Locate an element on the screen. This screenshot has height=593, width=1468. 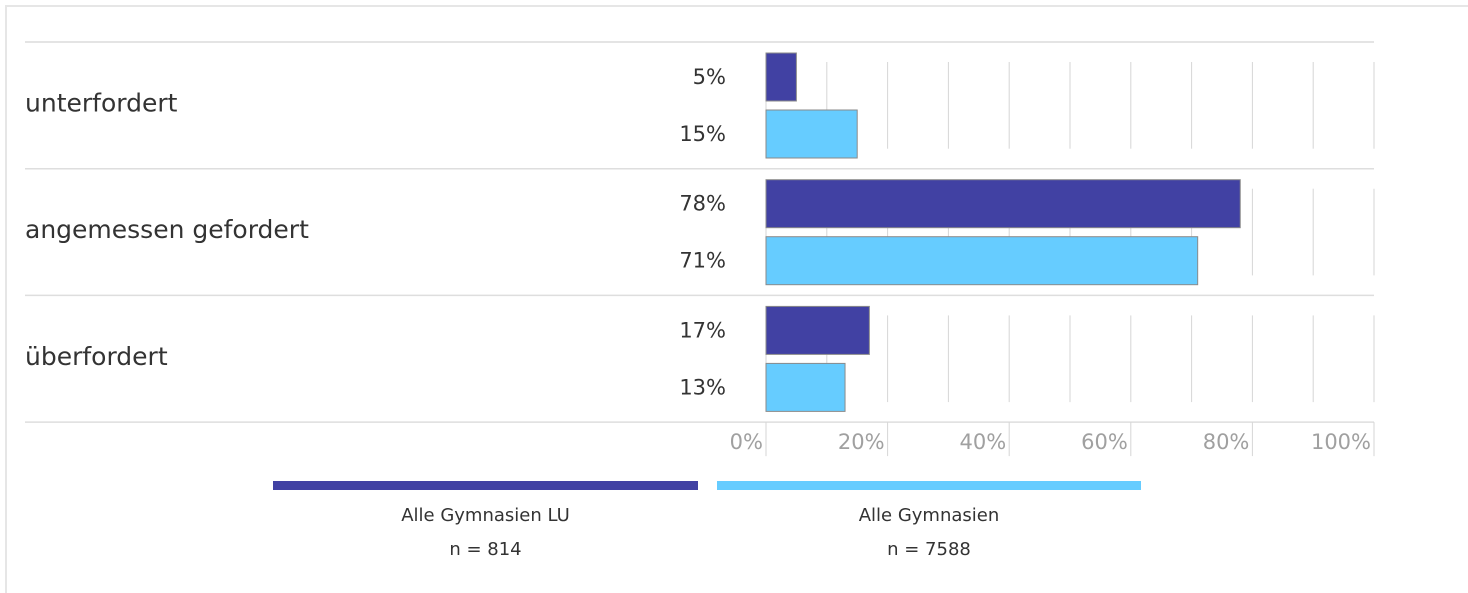
x-tick-label: 40% is located at coordinates (983, 442).